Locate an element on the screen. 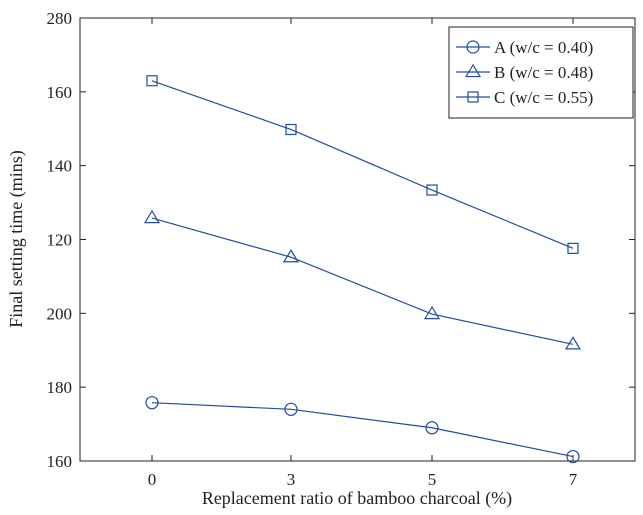  y-tick-label: 200 is located at coordinates (60, 313).